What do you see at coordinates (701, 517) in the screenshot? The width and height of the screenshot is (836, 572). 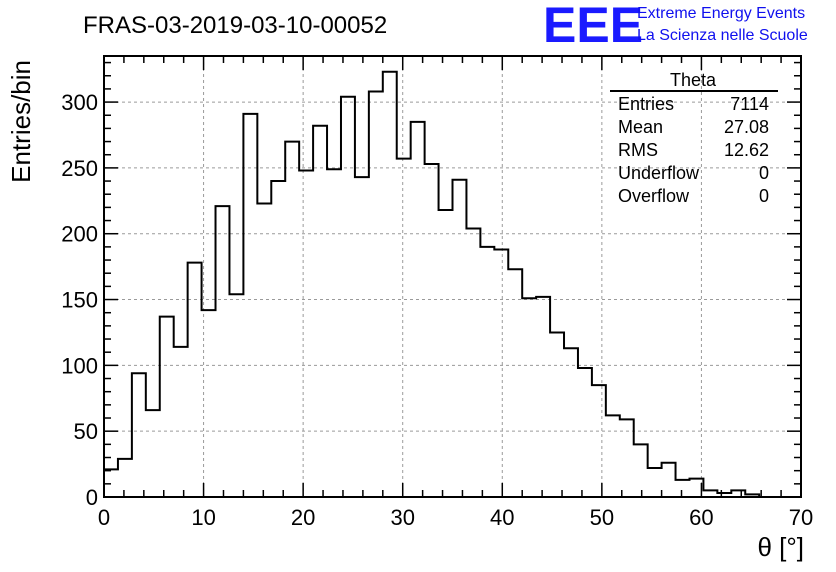 I see `x-tick-label: 60` at bounding box center [701, 517].